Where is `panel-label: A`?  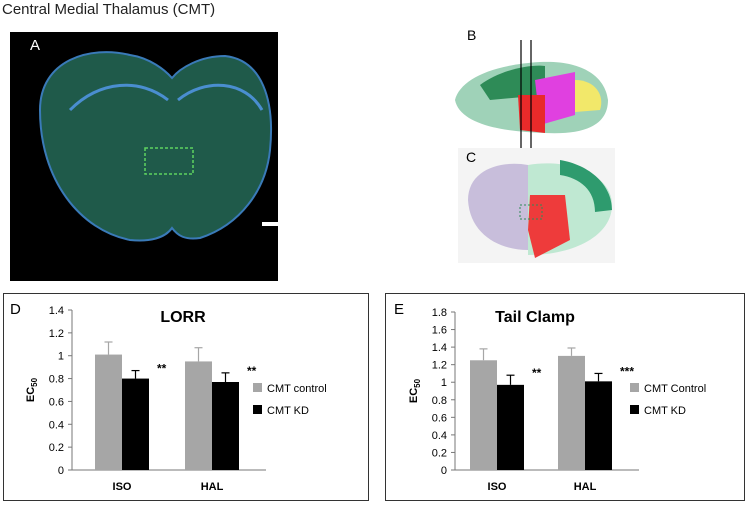
panel-label: A is located at coordinates (35, 45).